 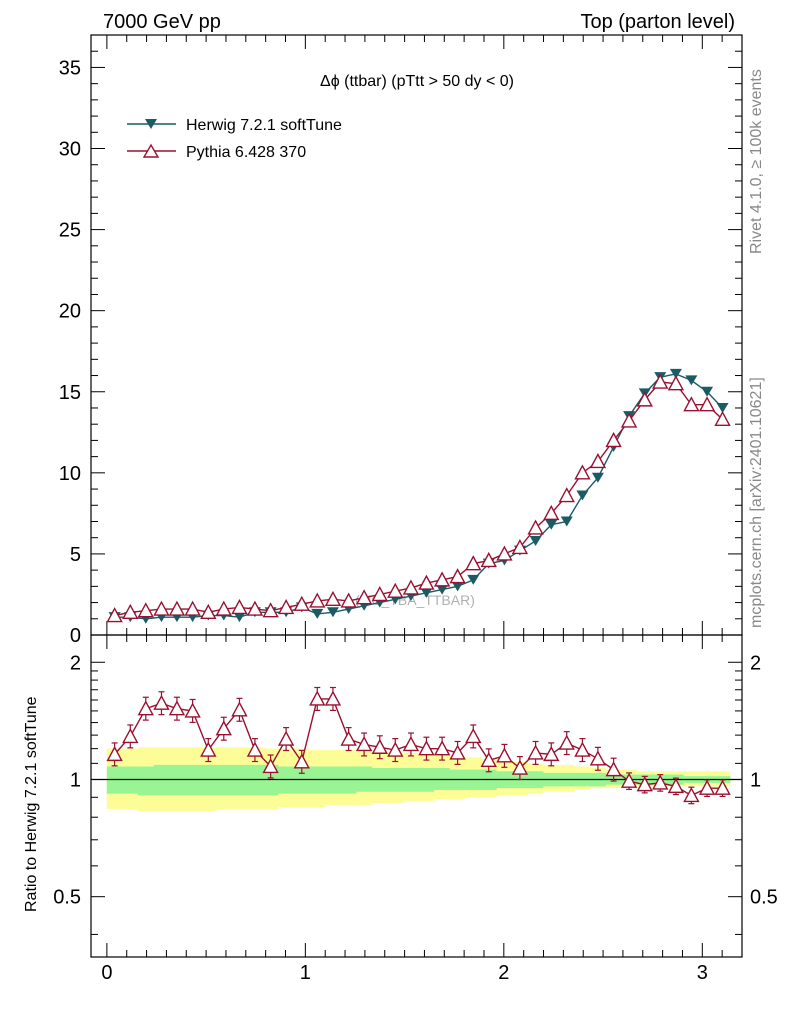 What do you see at coordinates (70, 68) in the screenshot?
I see `y-tick-label: 35` at bounding box center [70, 68].